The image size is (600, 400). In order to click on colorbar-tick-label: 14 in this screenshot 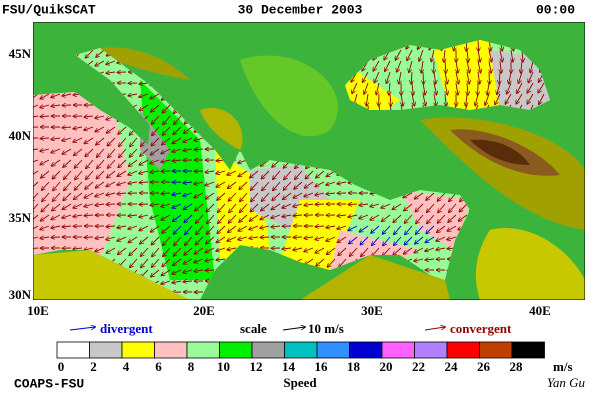, I will do `click(289, 366)`.